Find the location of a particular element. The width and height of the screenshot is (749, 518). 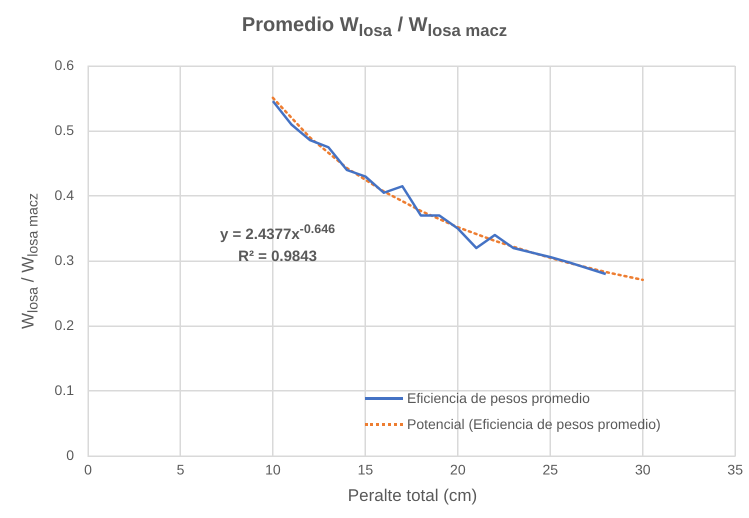

x-tick-label: 20 is located at coordinates (458, 469).